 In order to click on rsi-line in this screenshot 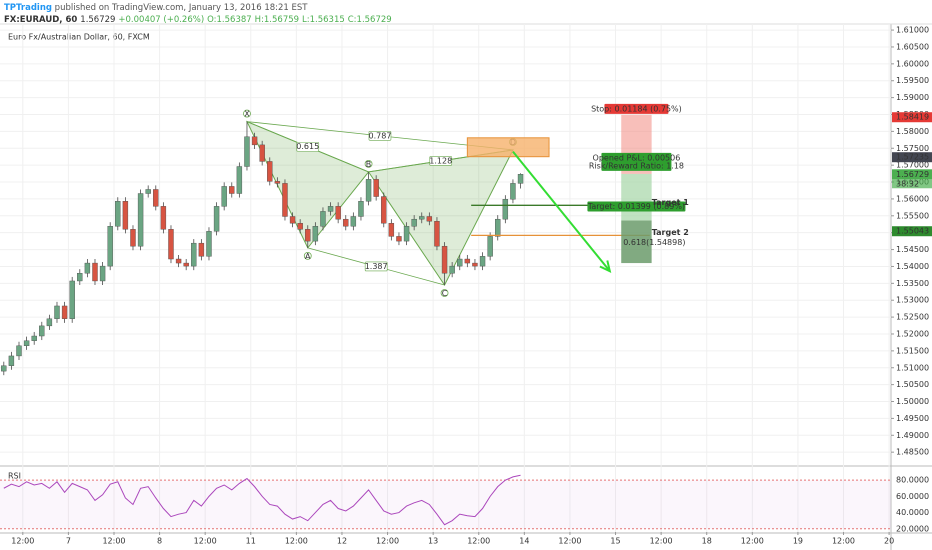, I will do `click(262, 500)`.